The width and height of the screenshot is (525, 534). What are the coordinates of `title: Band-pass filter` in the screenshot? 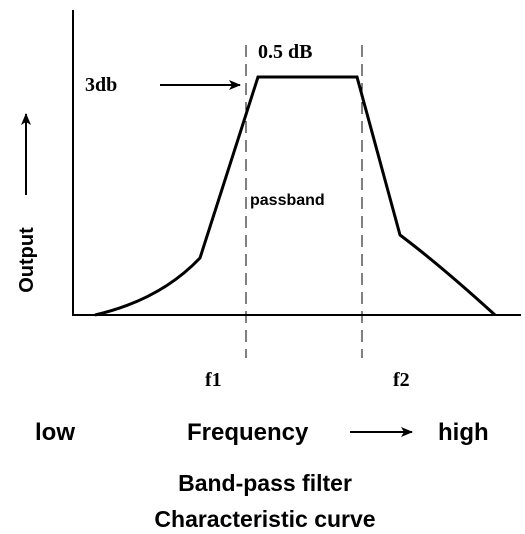 It's located at (265, 483).